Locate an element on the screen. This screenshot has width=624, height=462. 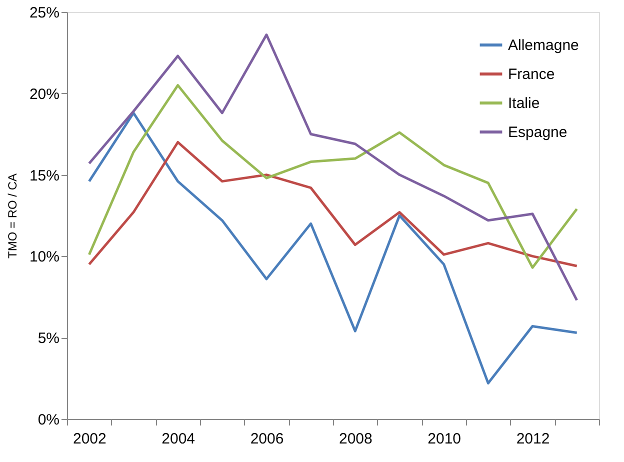
x-tick-label: 2010 is located at coordinates (445, 439).